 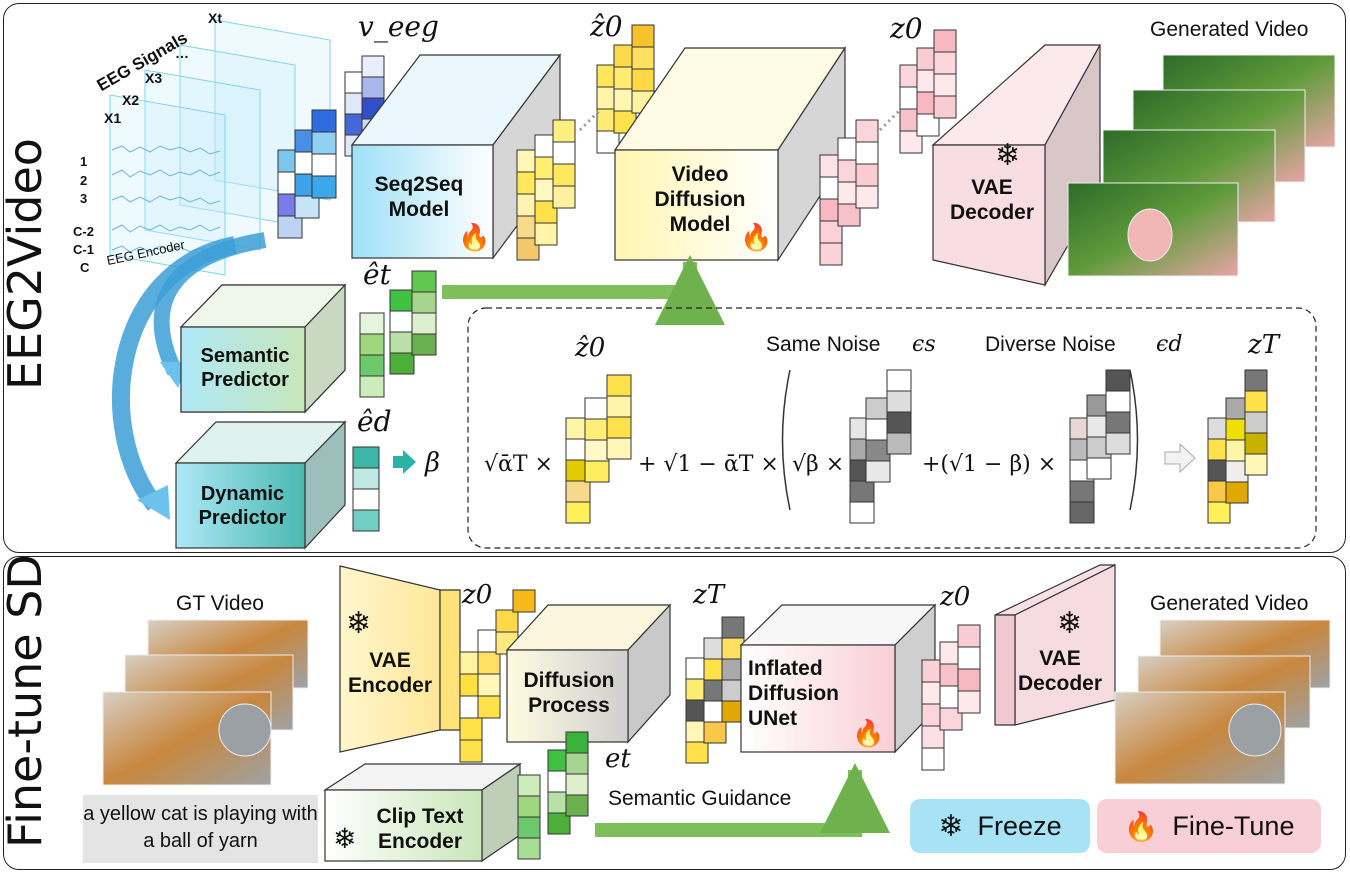 I want to click on z0-label: z0, so click(x=906, y=28).